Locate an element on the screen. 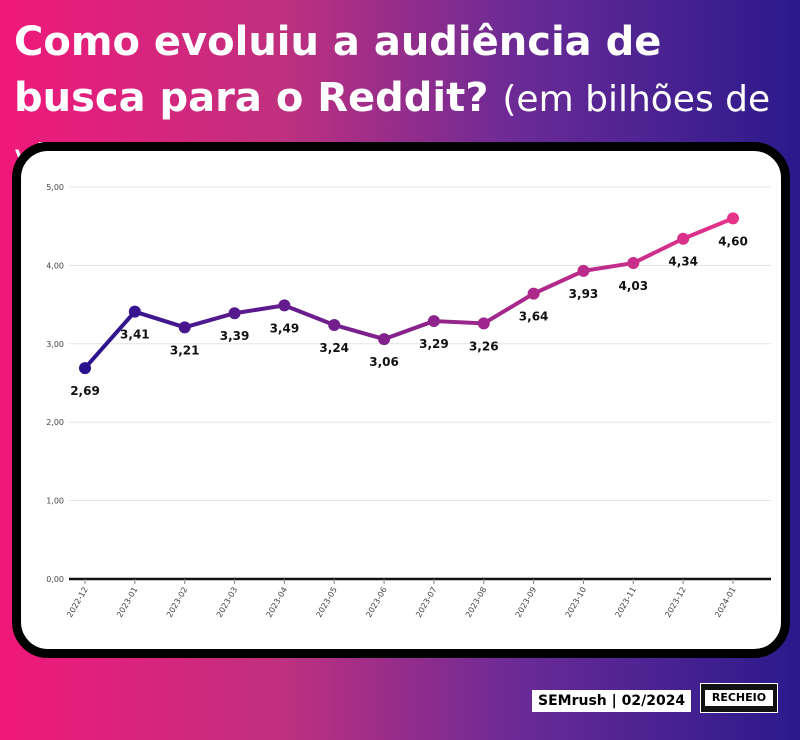  x-tick-label: 2022-12 is located at coordinates (77, 602).